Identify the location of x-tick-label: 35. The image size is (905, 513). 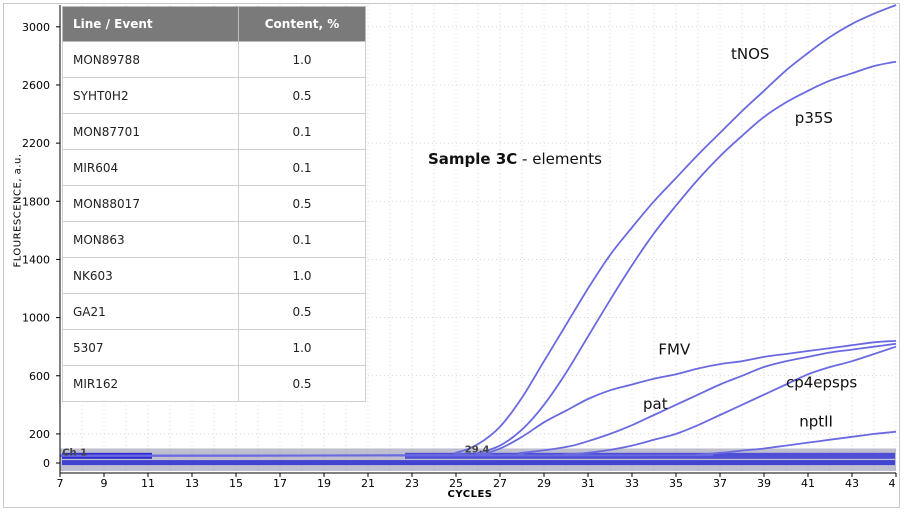
(676, 483).